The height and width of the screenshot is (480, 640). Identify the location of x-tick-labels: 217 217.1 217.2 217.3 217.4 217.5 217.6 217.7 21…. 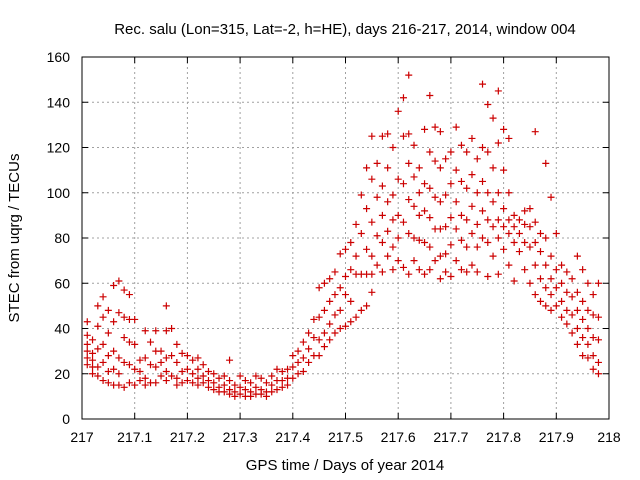
(345, 437).